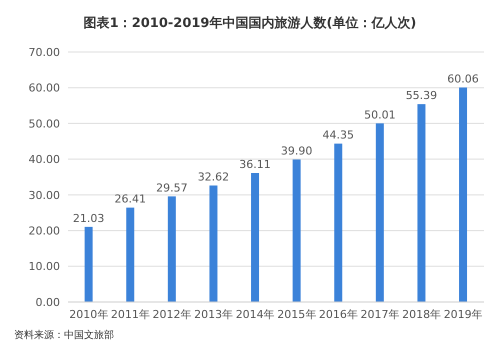 This screenshot has width=500, height=362. Describe the element at coordinates (214, 177) in the screenshot. I see `data-label: 32.62` at that location.